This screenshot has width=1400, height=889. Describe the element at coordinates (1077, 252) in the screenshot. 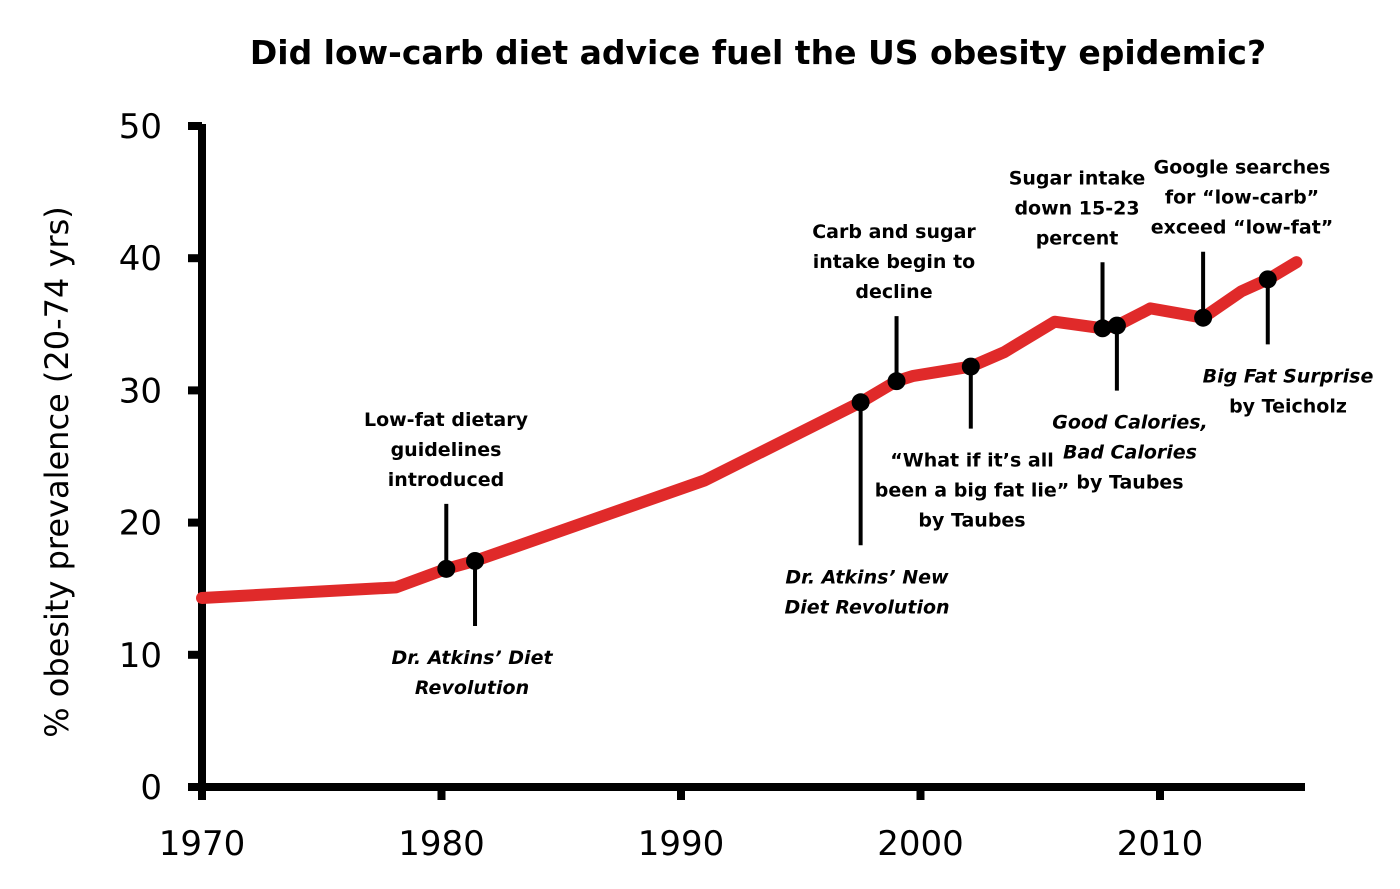

I see `annotation-sugar-intake-down: Sugar intake down 15-23 percent` at that location.